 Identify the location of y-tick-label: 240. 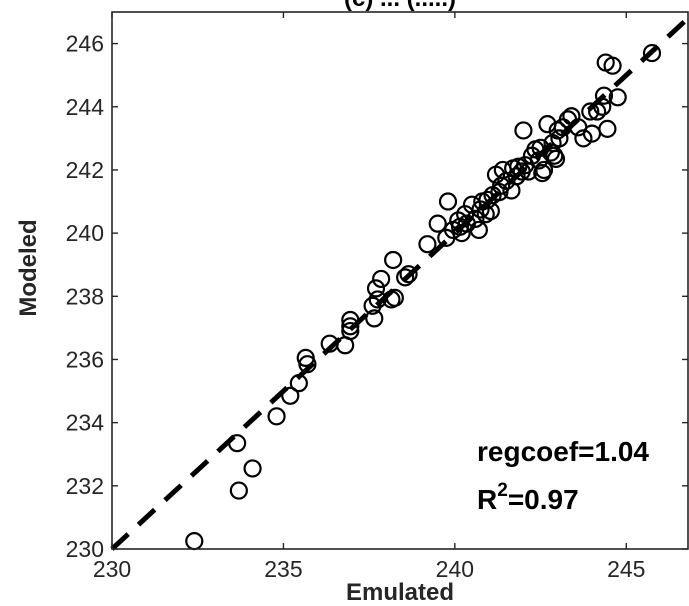
(85, 233).